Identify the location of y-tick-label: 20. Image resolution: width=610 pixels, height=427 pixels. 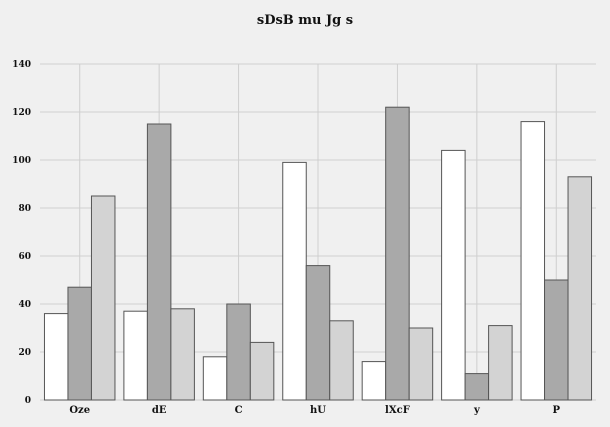
(24, 353).